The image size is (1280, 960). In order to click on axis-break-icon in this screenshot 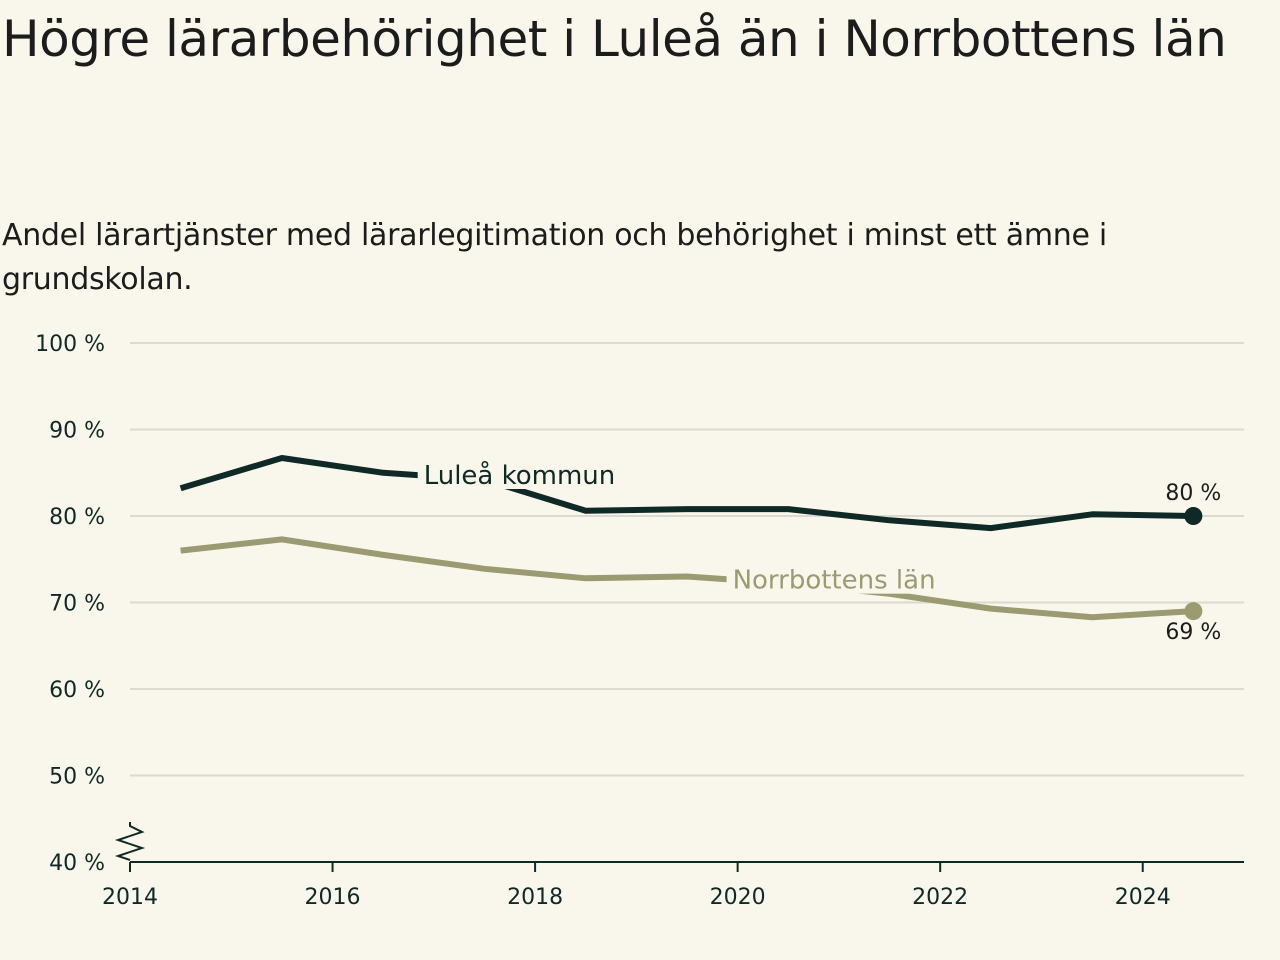, I will do `click(130, 841)`.